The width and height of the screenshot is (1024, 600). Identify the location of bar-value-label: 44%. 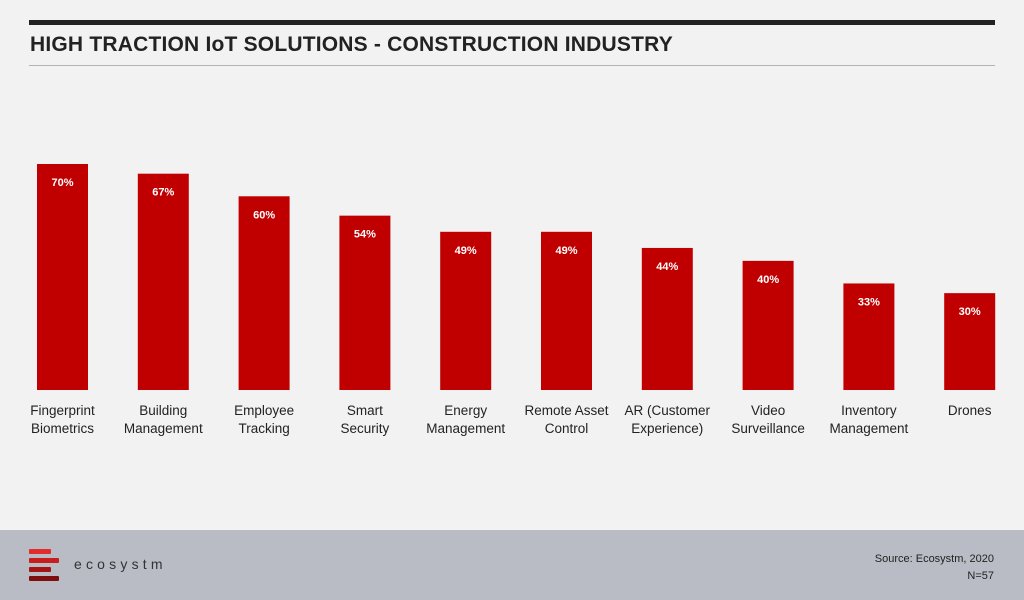
(667, 267).